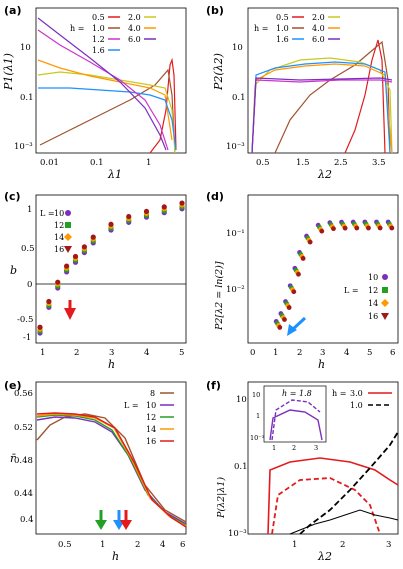 This screenshot has height=569, width=403. I want to click on panel-d-xtick: 0, so click(252, 353).